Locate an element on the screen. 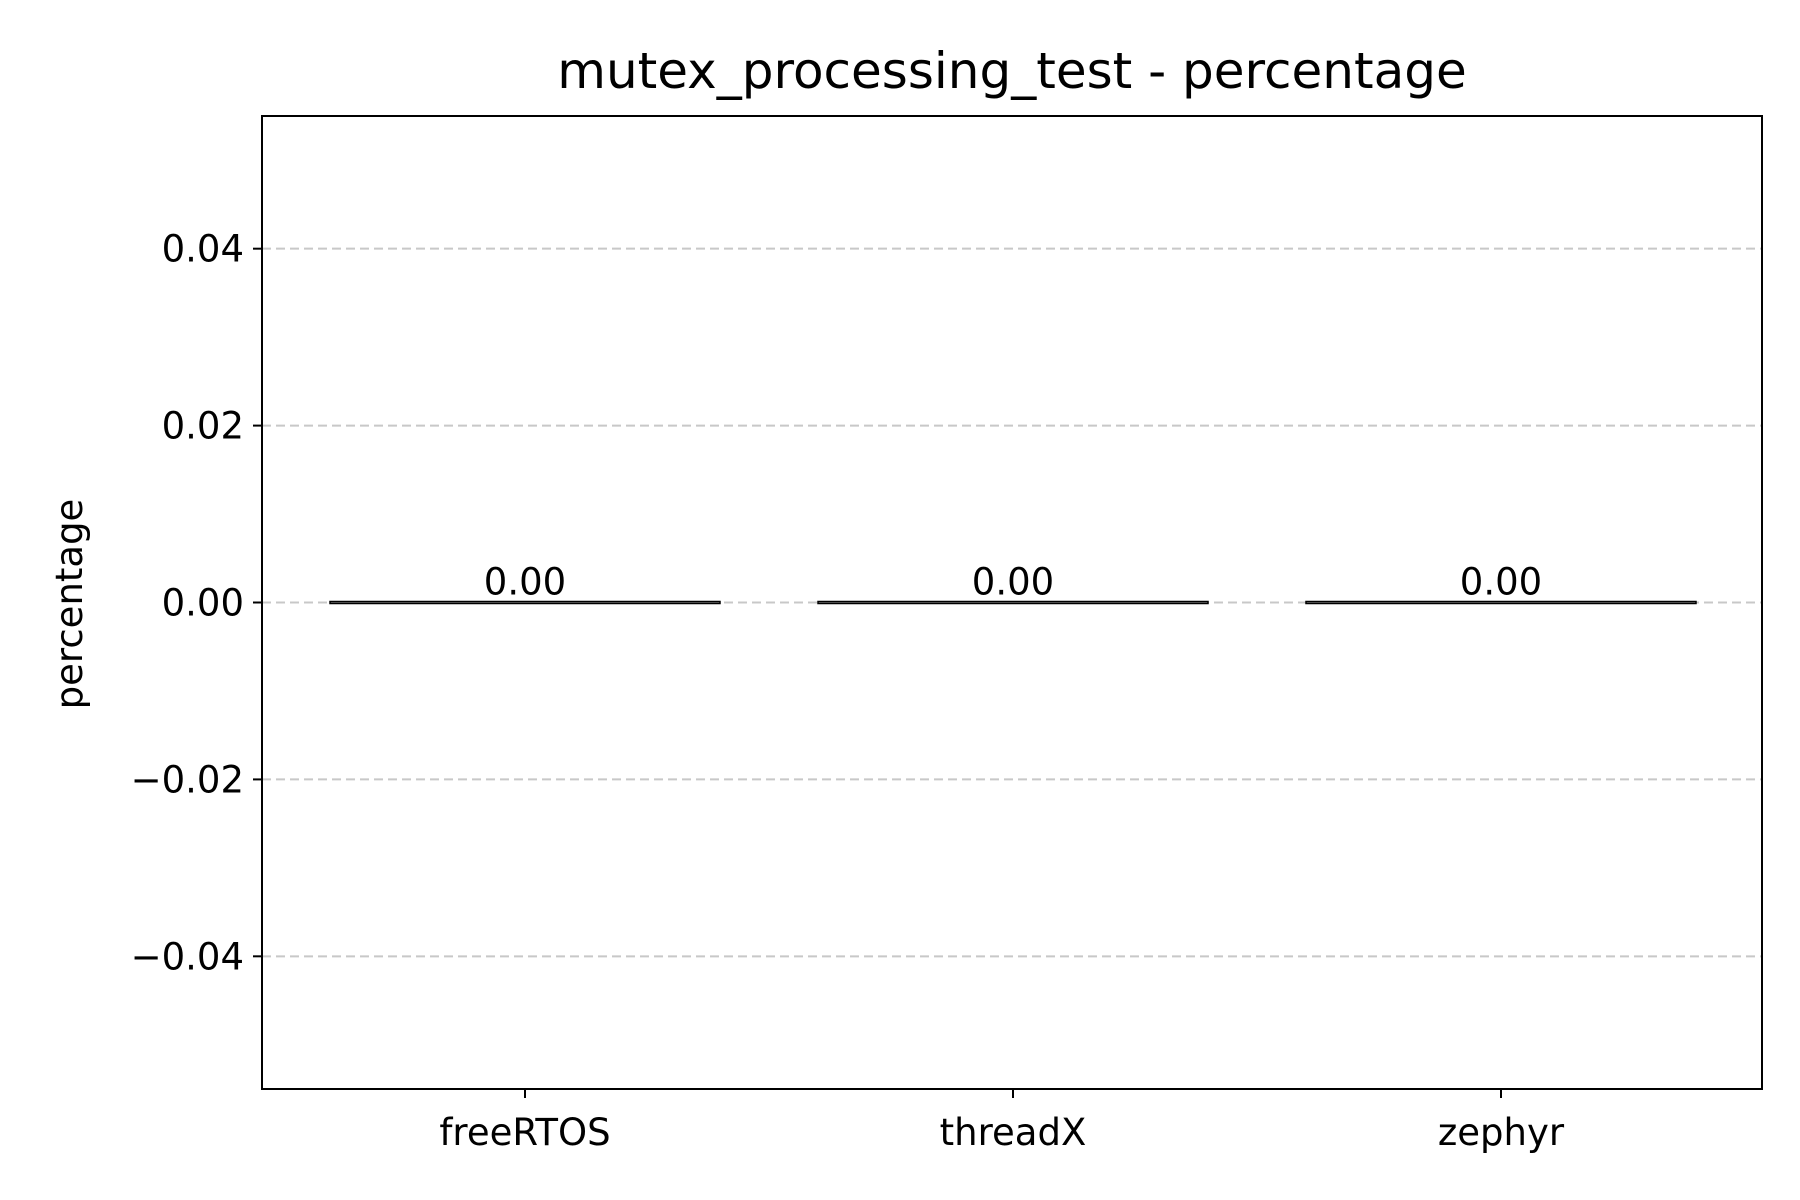  chart-title: mutex_processing_test - percentage is located at coordinates (1011, 71).